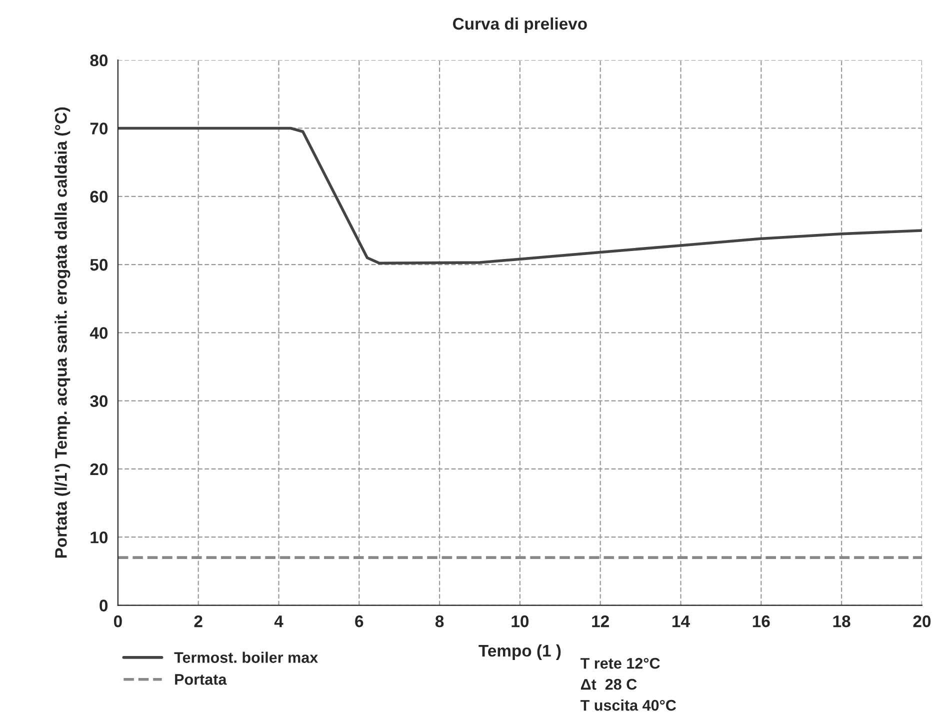  I want to click on y-tick-label: 50, so click(99, 264).